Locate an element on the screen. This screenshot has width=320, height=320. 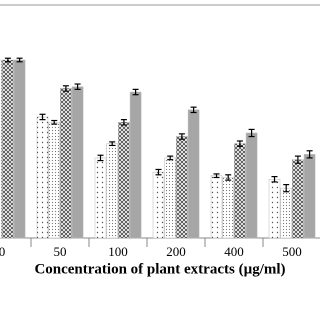
x-tick-label: 400 is located at coordinates (234, 251).